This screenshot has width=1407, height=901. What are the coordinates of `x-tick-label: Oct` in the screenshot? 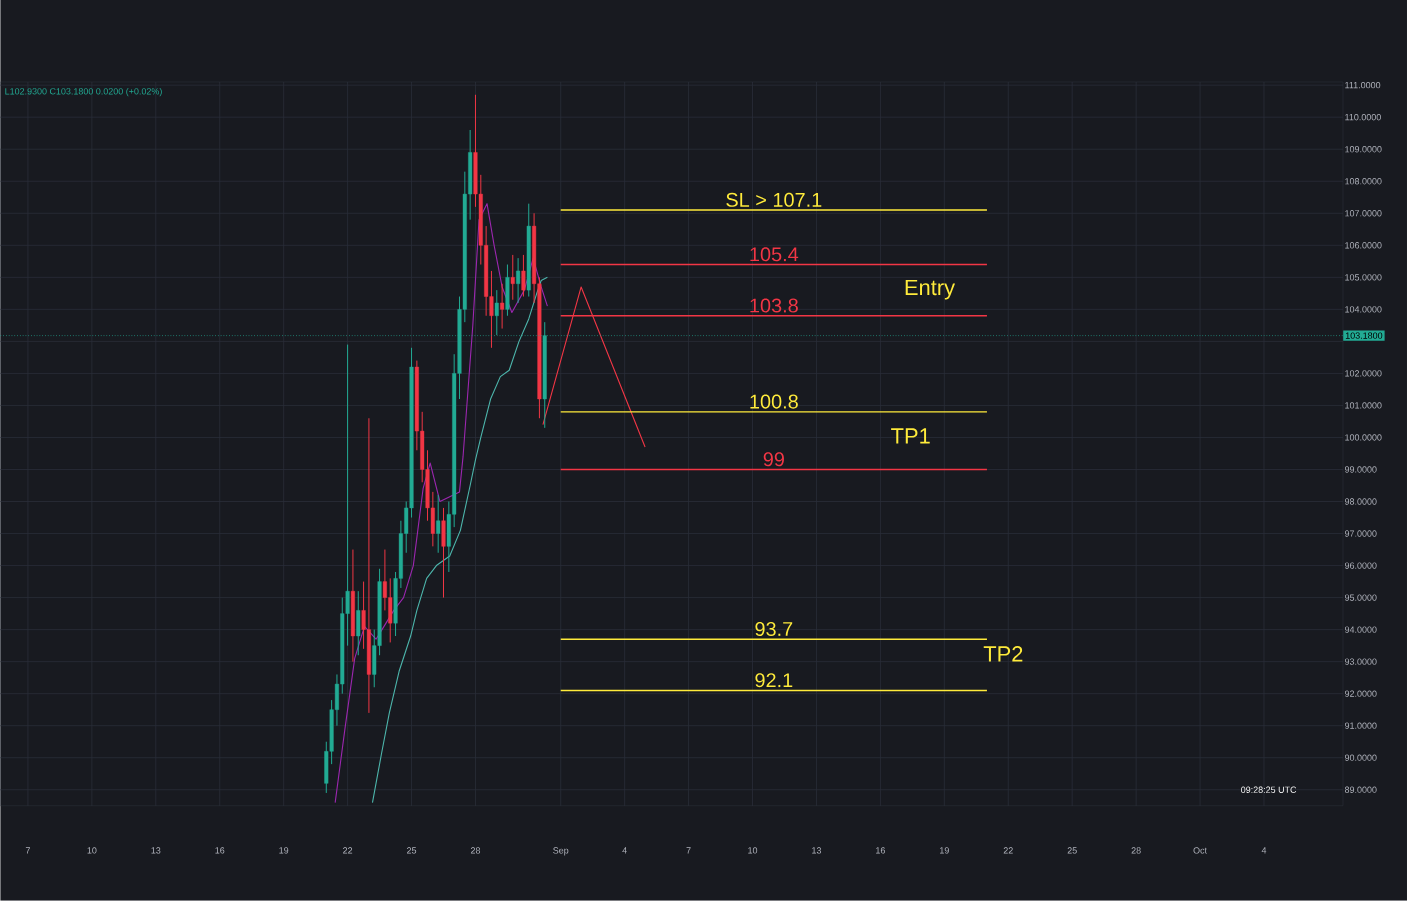 It's located at (1200, 850).